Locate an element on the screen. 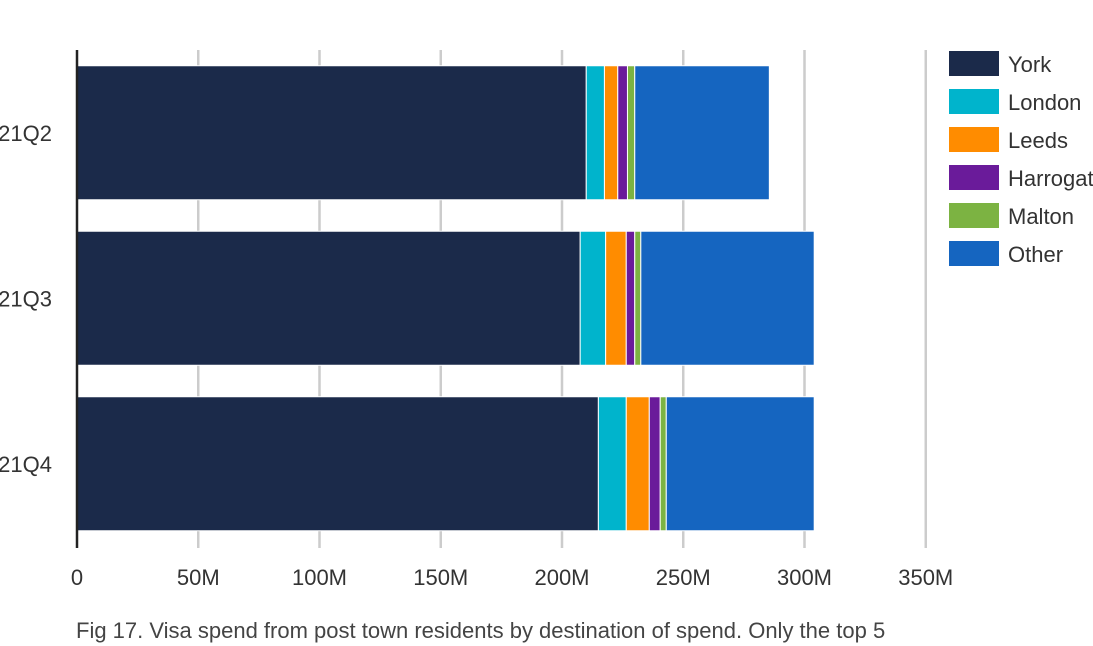  x-tick-label-0: 0 is located at coordinates (77, 577).